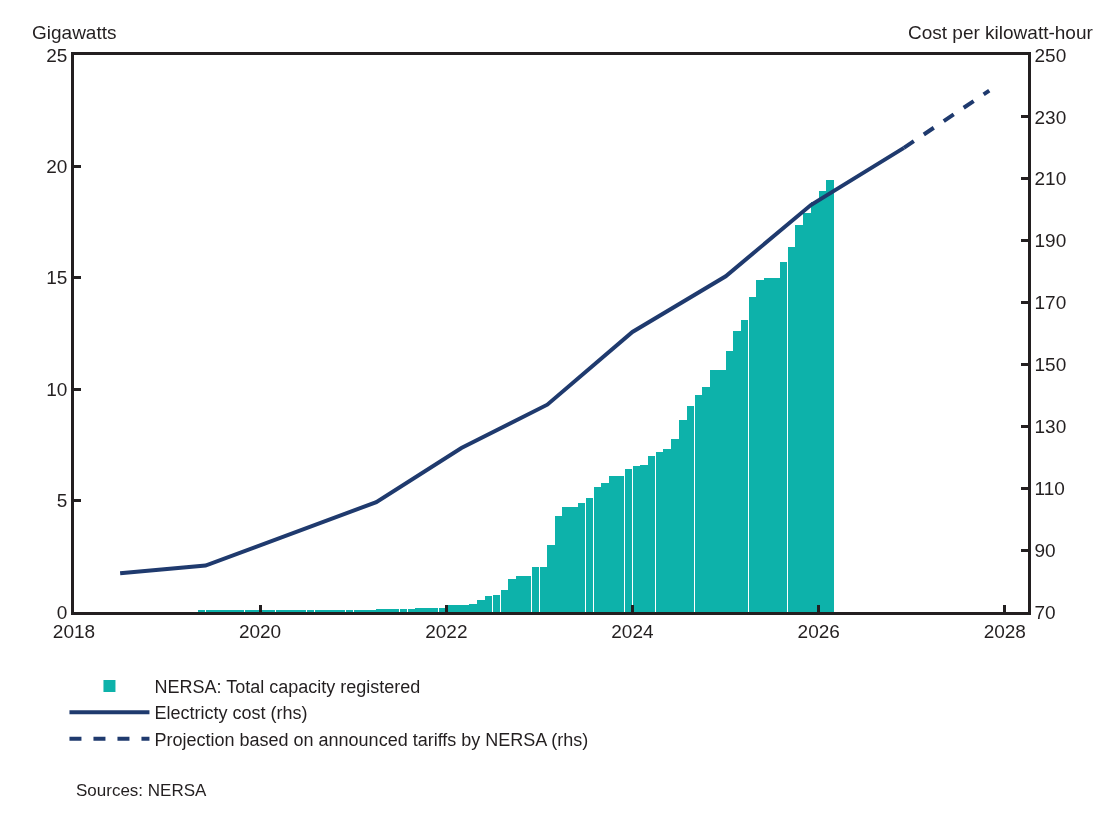  What do you see at coordinates (1045, 550) in the screenshot?
I see `y2-tick-label: 90` at bounding box center [1045, 550].